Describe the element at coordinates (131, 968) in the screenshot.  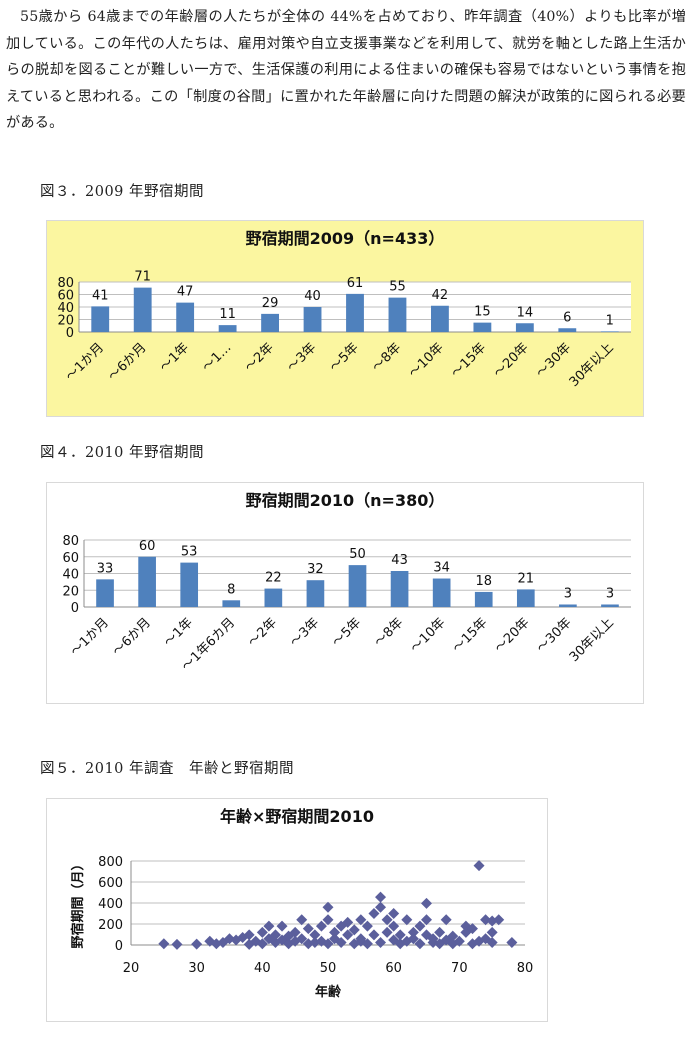
I see `x-tick-label: 20` at that location.